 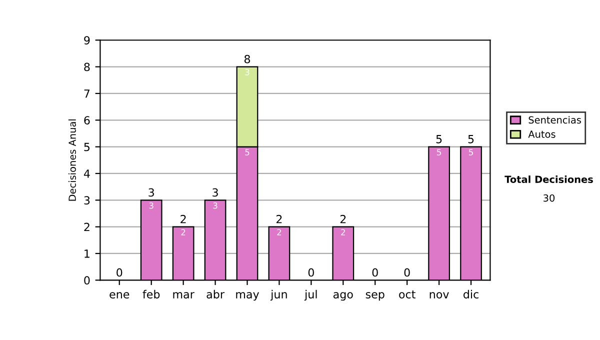 I want to click on x-tick-label: feb, so click(x=151, y=294).